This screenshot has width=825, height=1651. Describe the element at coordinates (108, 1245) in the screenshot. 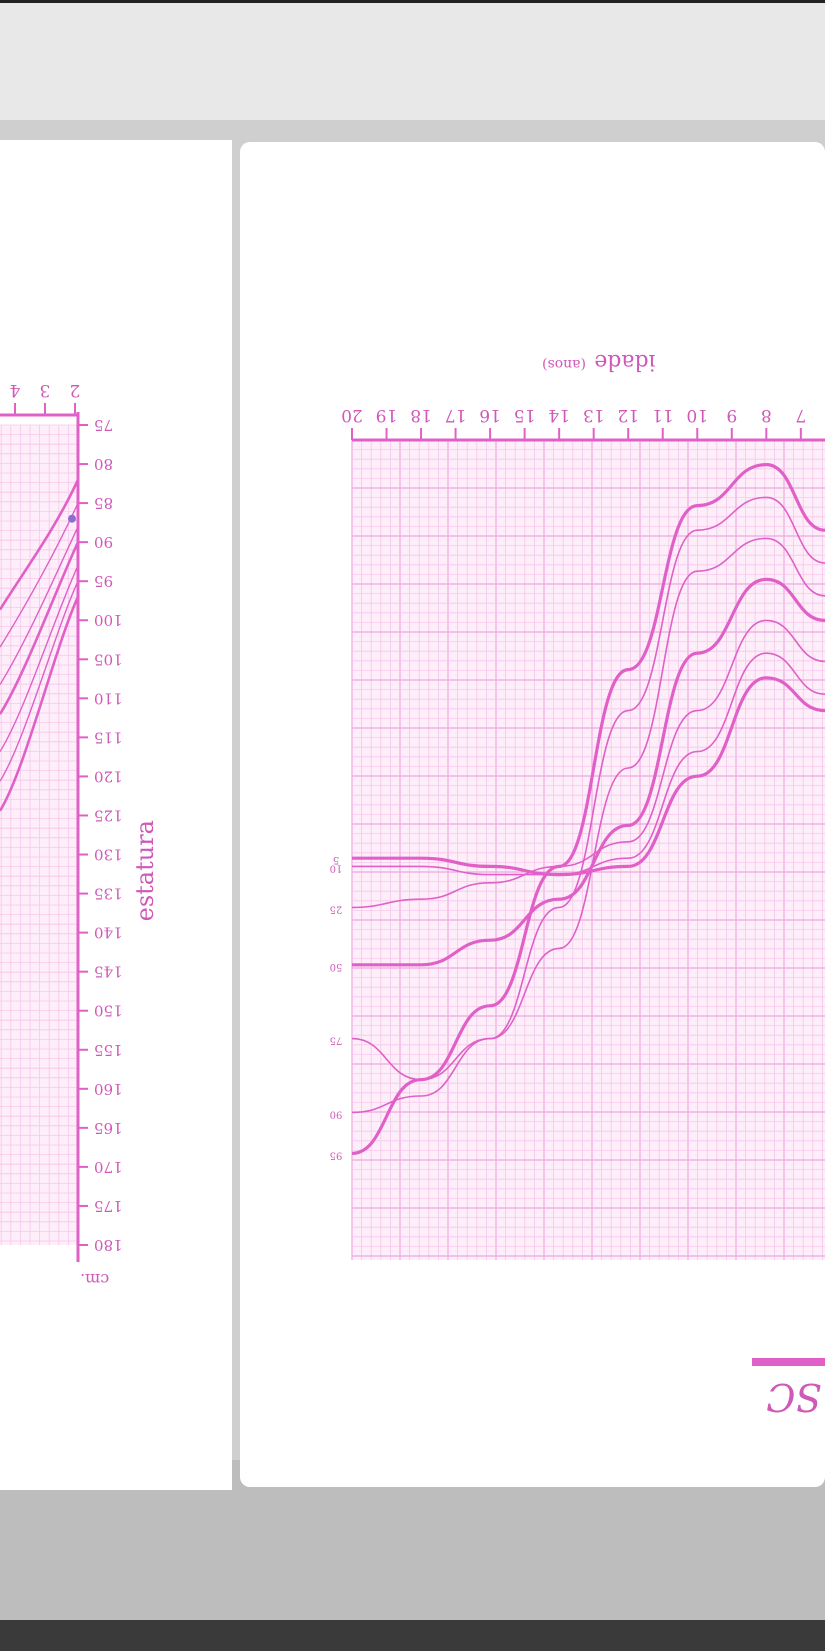

I see `left-y-tick-label: 180` at that location.